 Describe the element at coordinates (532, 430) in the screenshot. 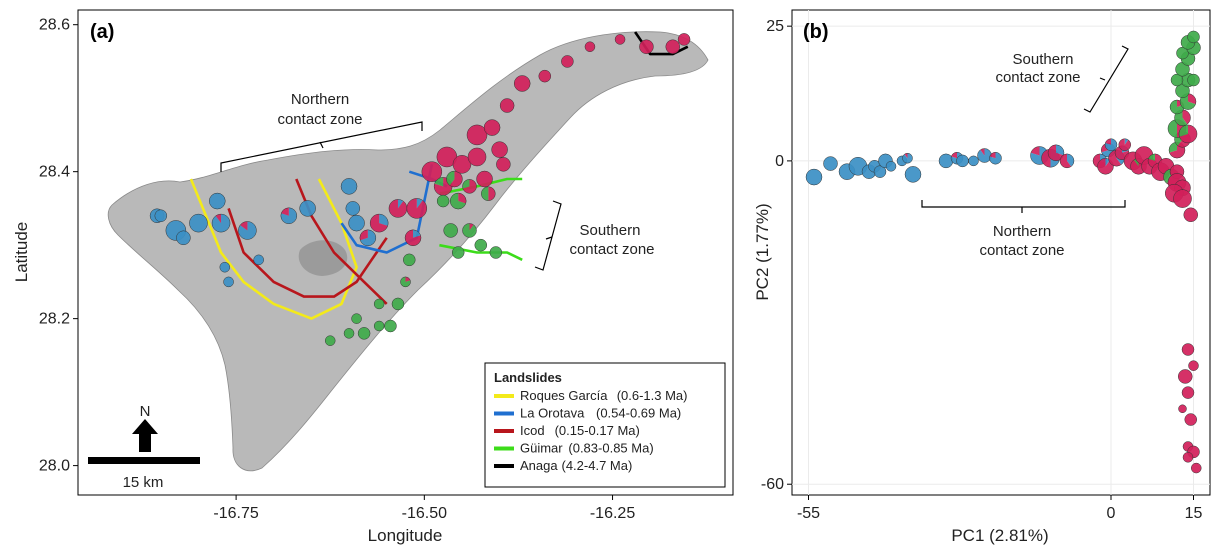

I see `legend-entry-name: Icod` at that location.